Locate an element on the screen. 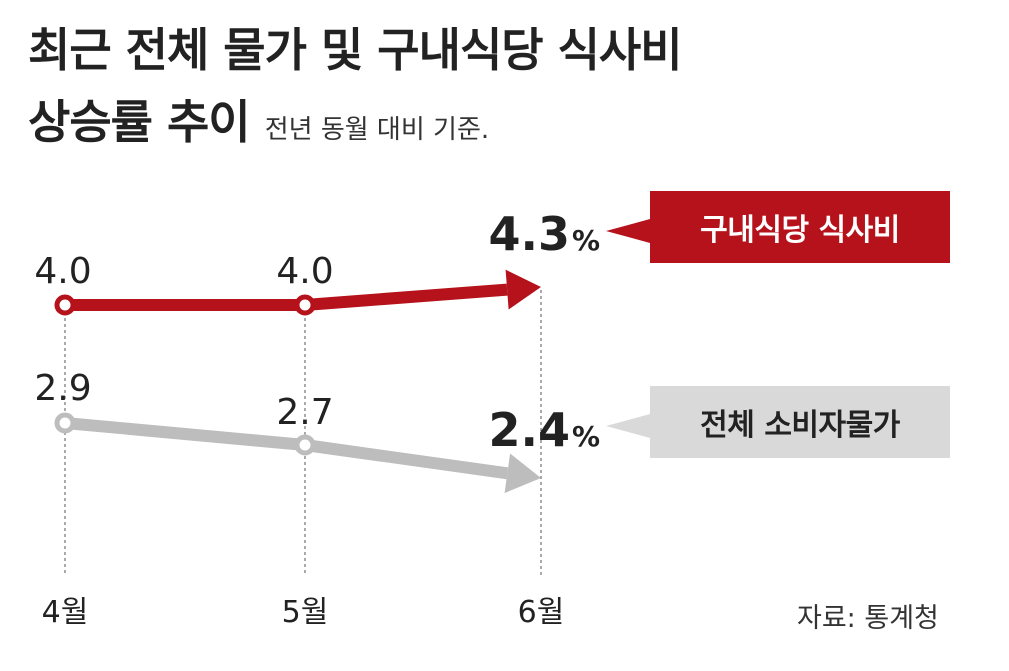  cpi-label-2: 2.7 is located at coordinates (304, 412).